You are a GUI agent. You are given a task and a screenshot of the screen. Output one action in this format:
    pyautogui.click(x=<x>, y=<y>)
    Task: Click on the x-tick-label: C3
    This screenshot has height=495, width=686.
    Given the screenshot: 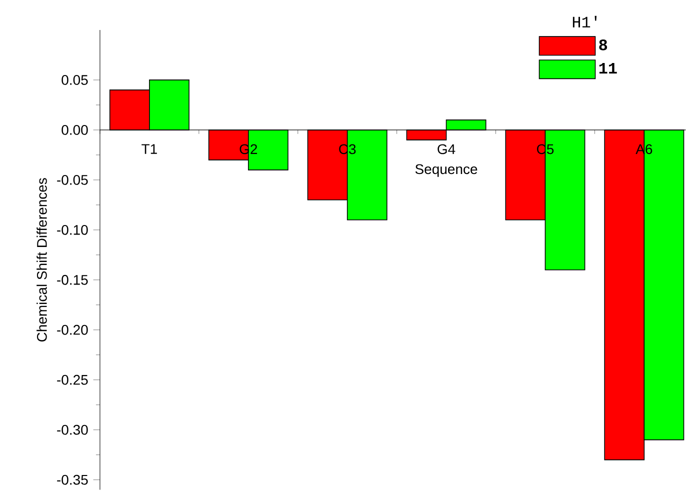 What is the action you would take?
    pyautogui.click(x=347, y=149)
    